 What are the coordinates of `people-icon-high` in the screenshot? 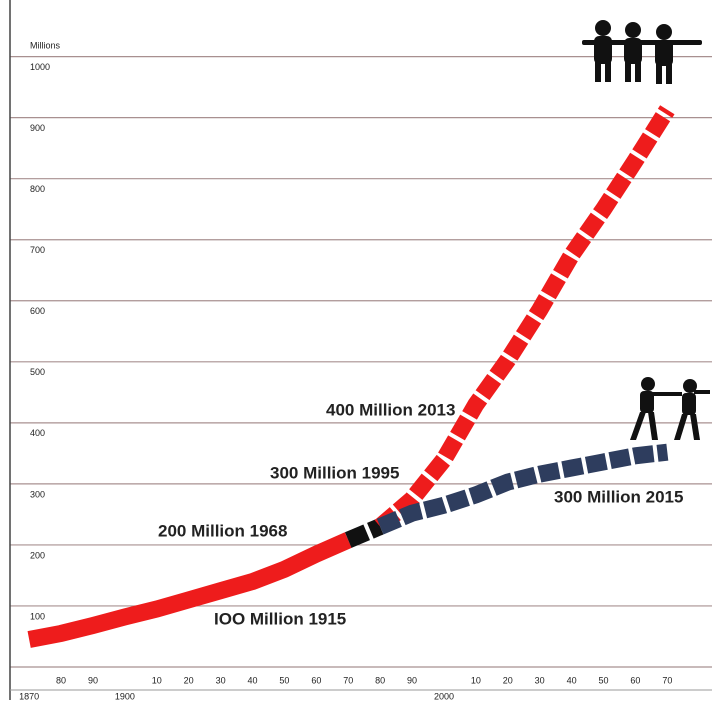 It's located at (642, 52).